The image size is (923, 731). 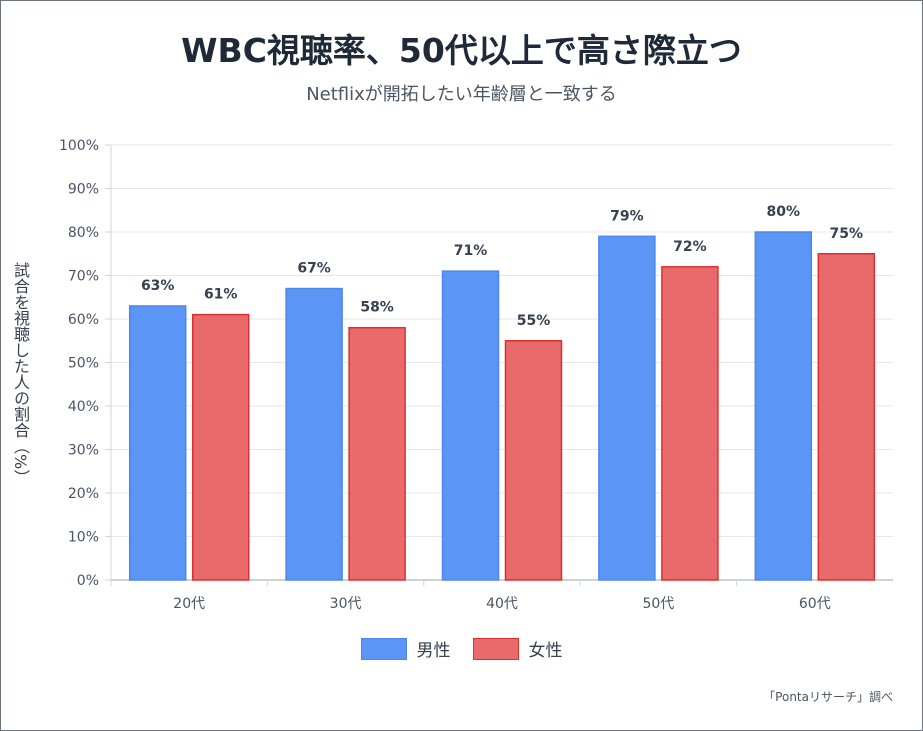 I want to click on data-label: 58%, so click(x=377, y=308).